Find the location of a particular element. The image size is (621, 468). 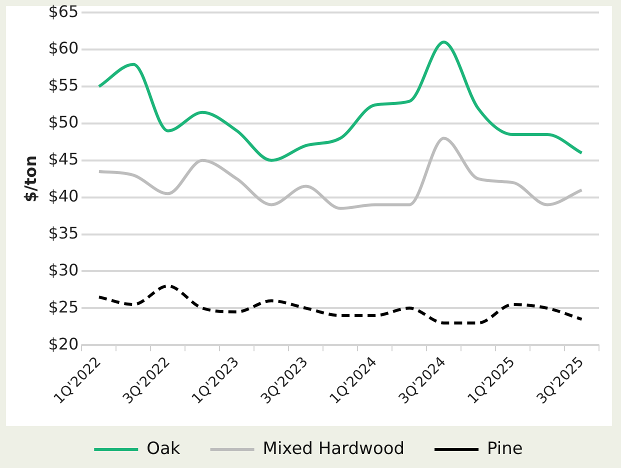

y-tick-label: $60 is located at coordinates (63, 48).